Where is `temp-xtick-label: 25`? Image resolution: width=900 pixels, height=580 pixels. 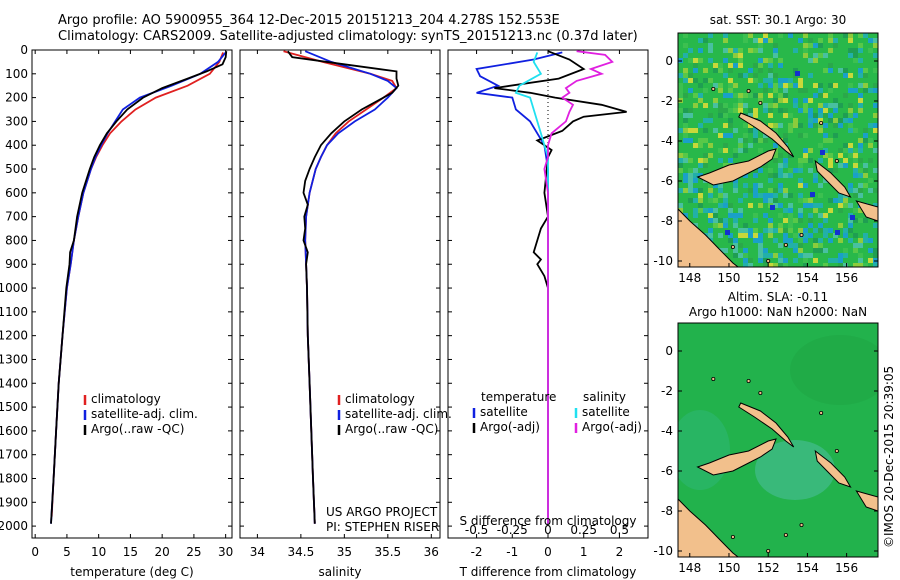 temp-xtick-label: 25 is located at coordinates (193, 552).